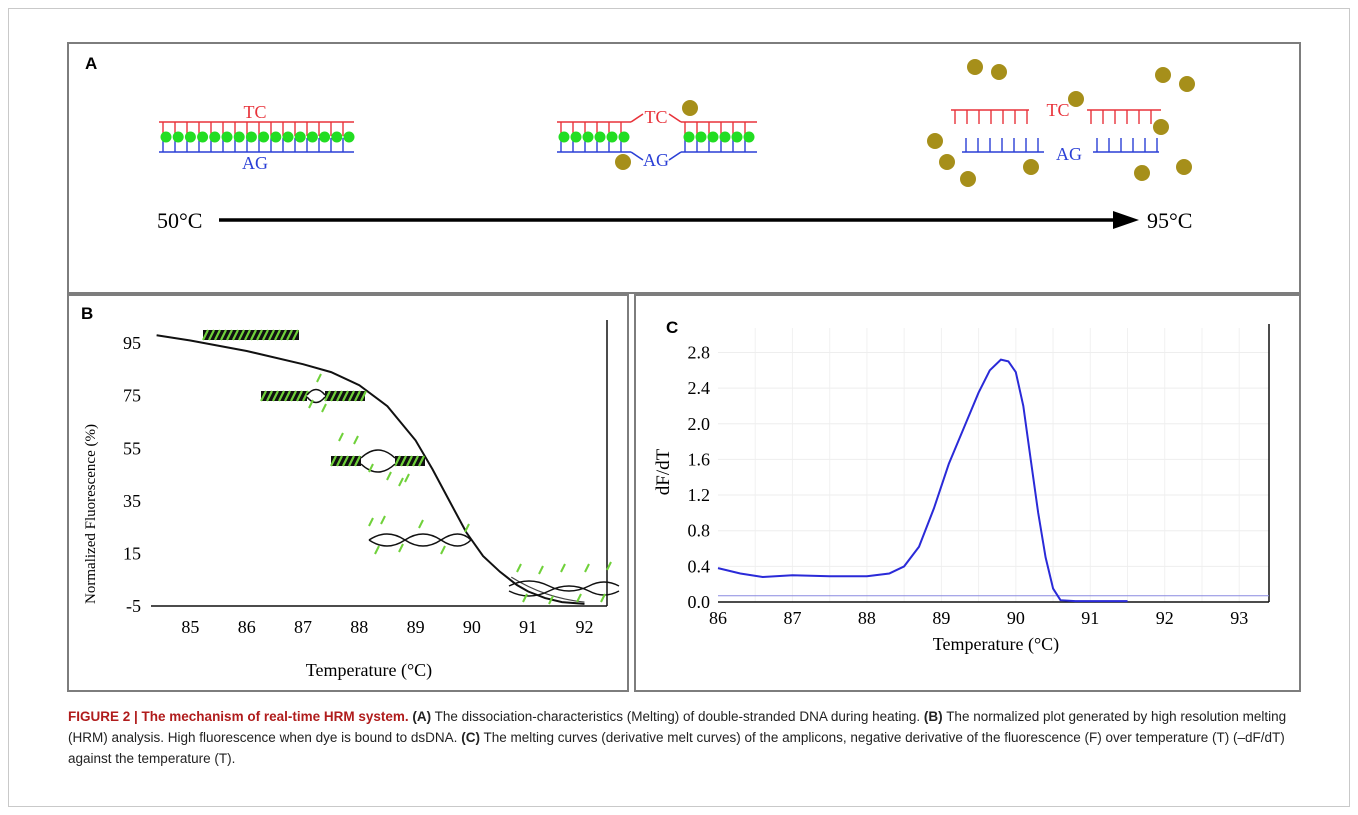 The width and height of the screenshot is (1358, 815). Describe the element at coordinates (132, 396) in the screenshot. I see `y-tick-label: 75` at that location.